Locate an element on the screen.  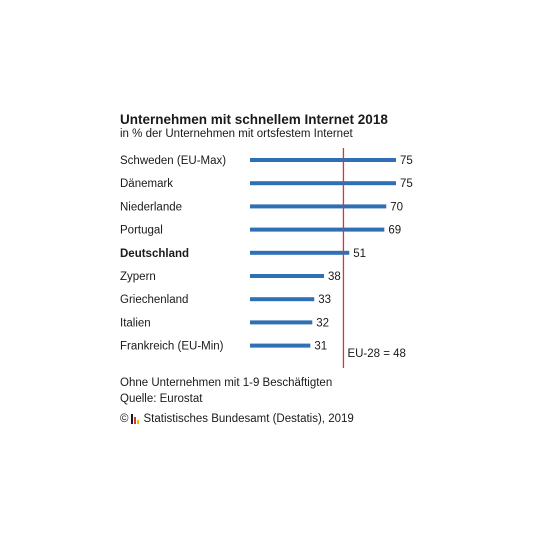
value-label: 33 is located at coordinates (324, 300).